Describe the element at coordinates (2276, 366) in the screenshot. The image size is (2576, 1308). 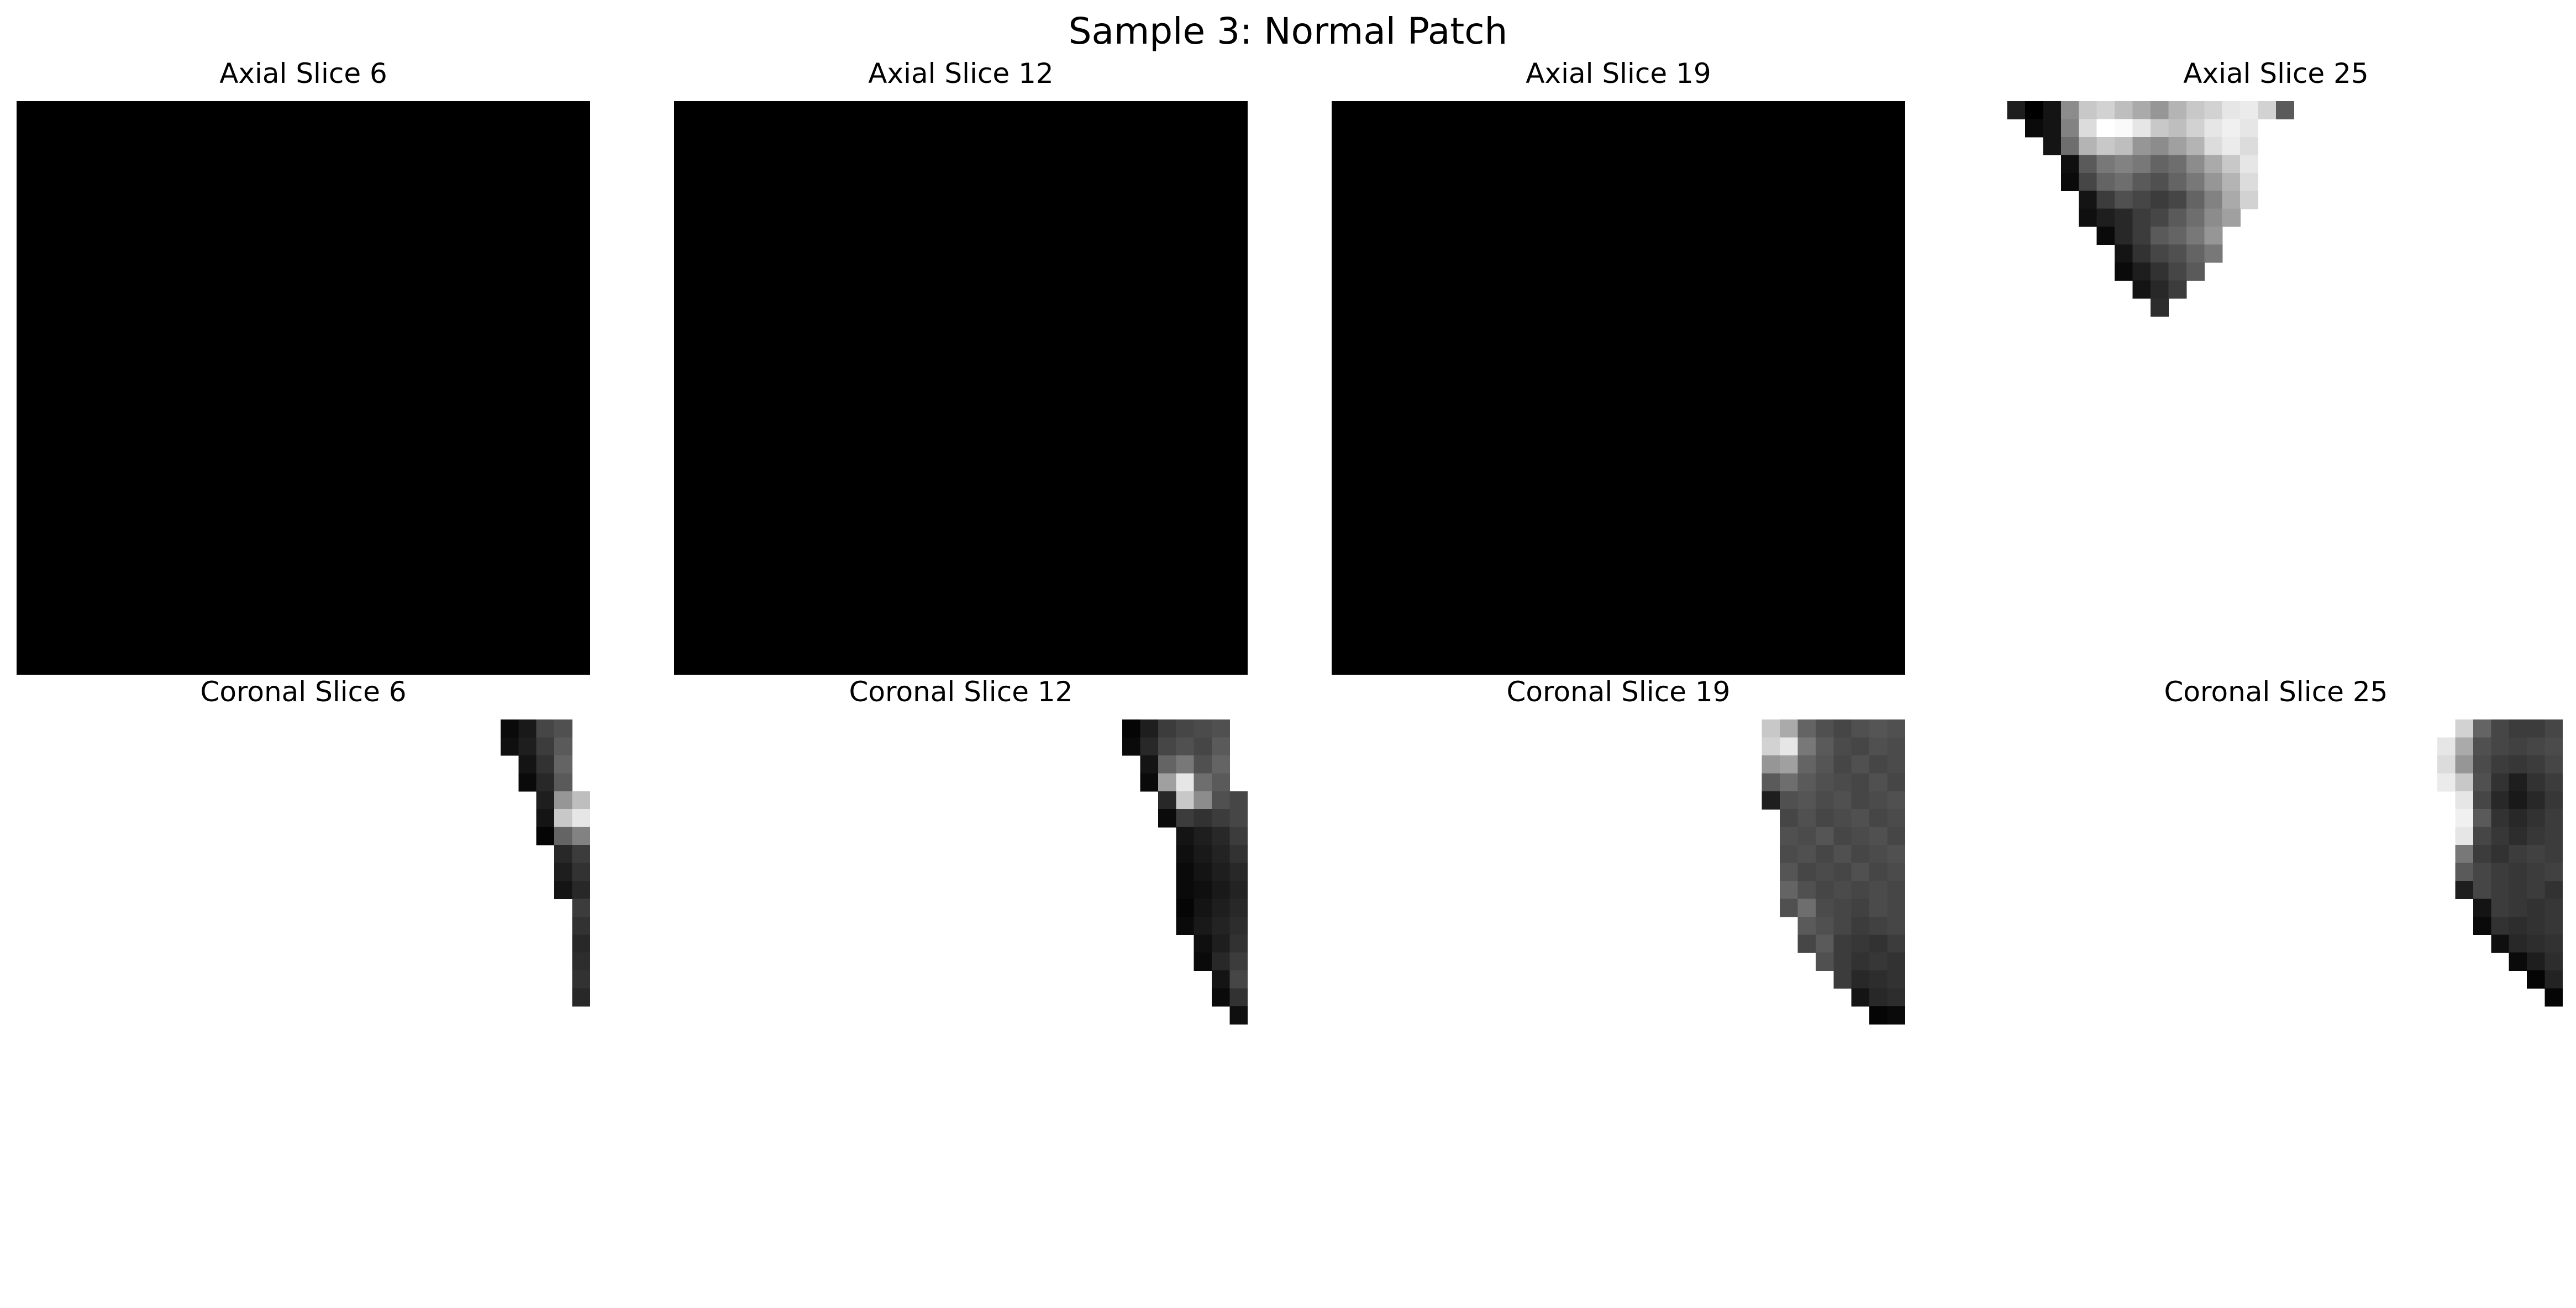
I see `panel-axial-slice-25: Axial Slice 25` at that location.